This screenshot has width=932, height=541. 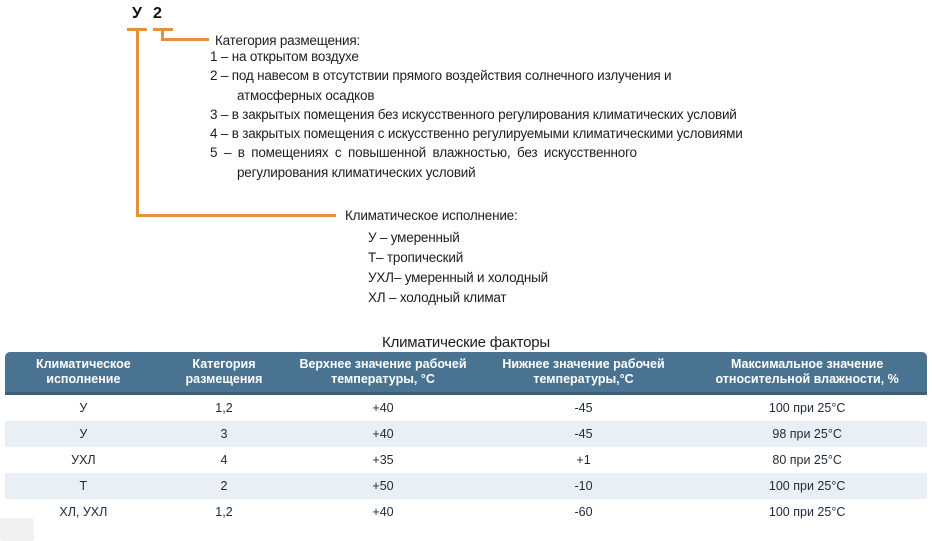 I want to click on callout-line-climate-horizontal, so click(x=236, y=215).